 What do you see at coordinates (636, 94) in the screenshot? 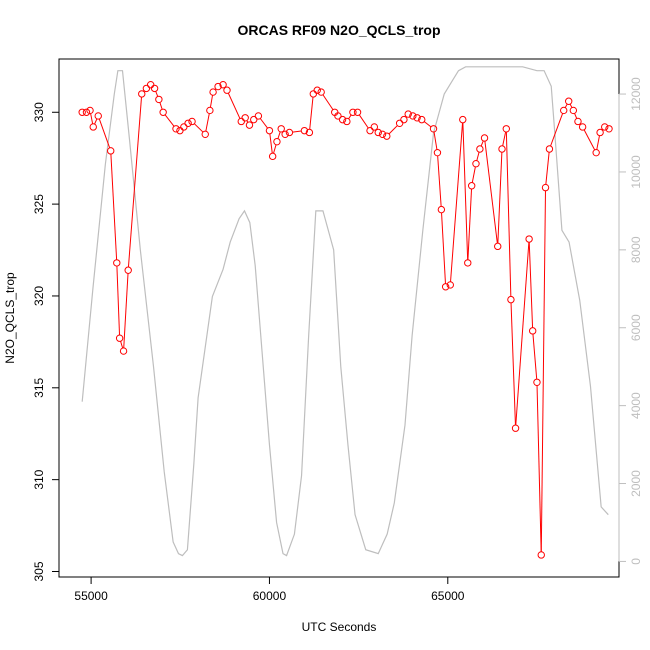
I see `y2-tick-label: 12000` at bounding box center [636, 94].